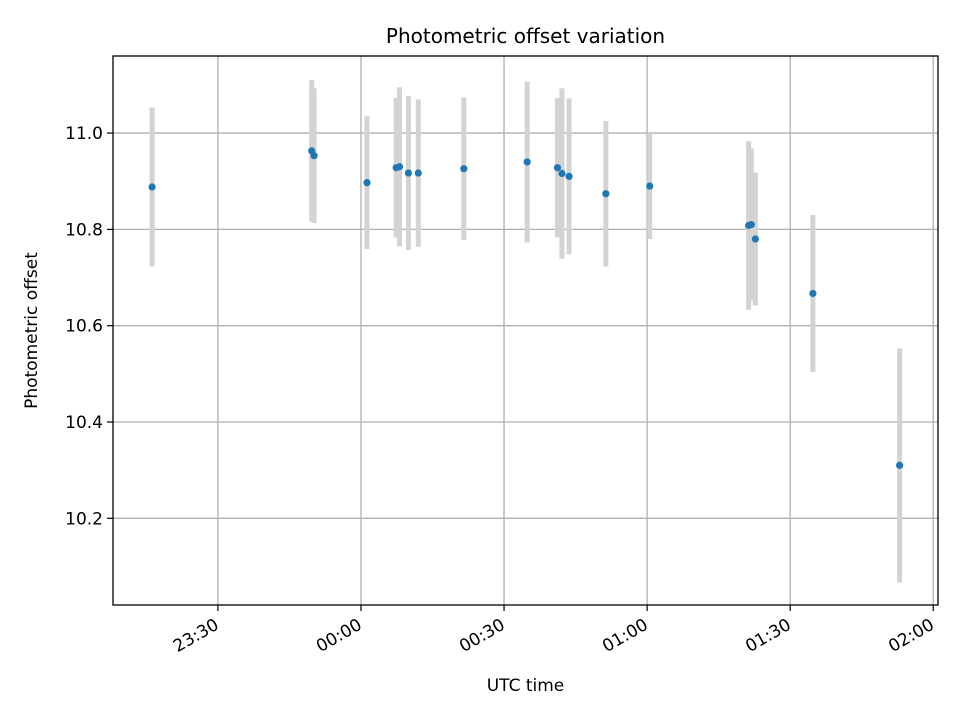 This screenshot has width=960, height=724. What do you see at coordinates (84, 134) in the screenshot?
I see `y-tick-label: 11.0` at bounding box center [84, 134].